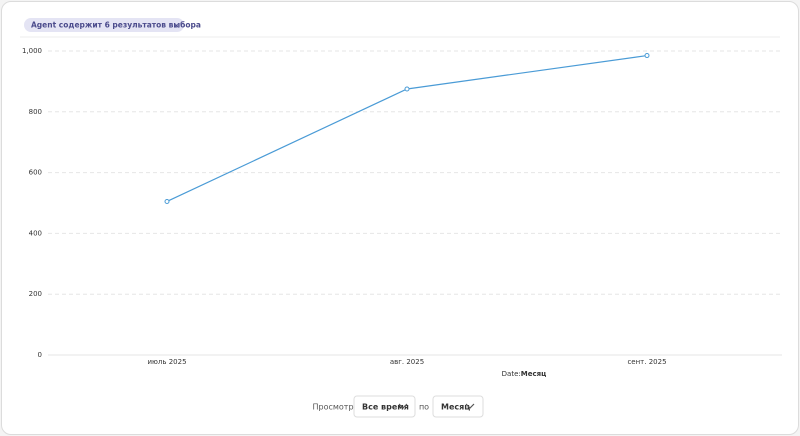  I want to click on x-tick-label: июль 2025, so click(166, 362).